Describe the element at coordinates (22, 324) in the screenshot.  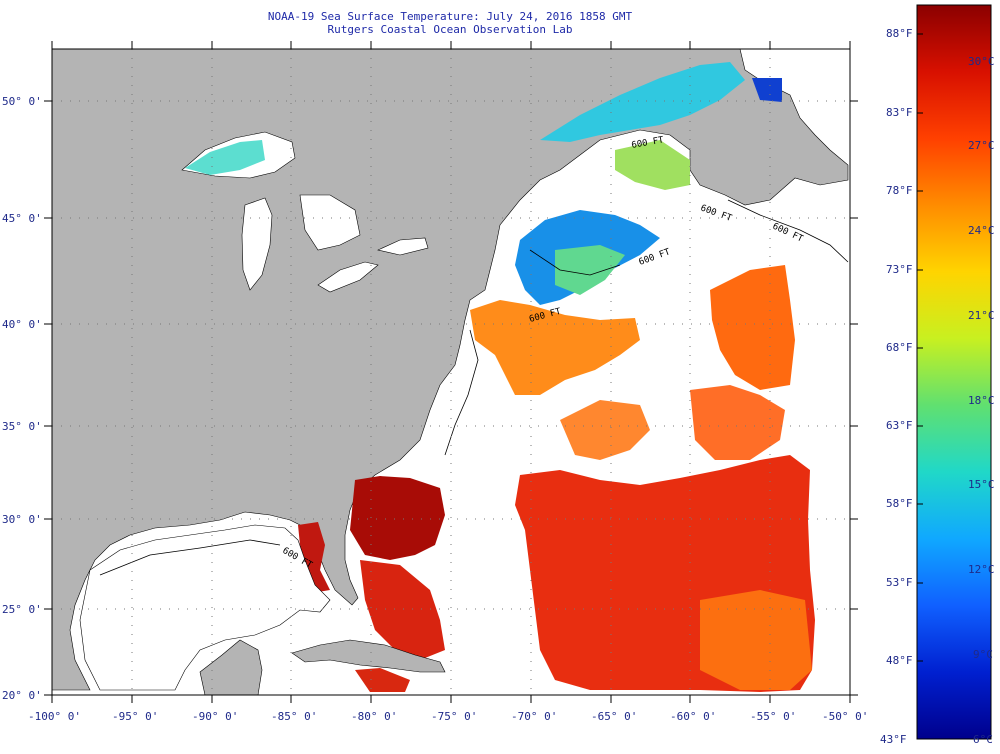
I see `lat-label: 40° 0'` at that location.